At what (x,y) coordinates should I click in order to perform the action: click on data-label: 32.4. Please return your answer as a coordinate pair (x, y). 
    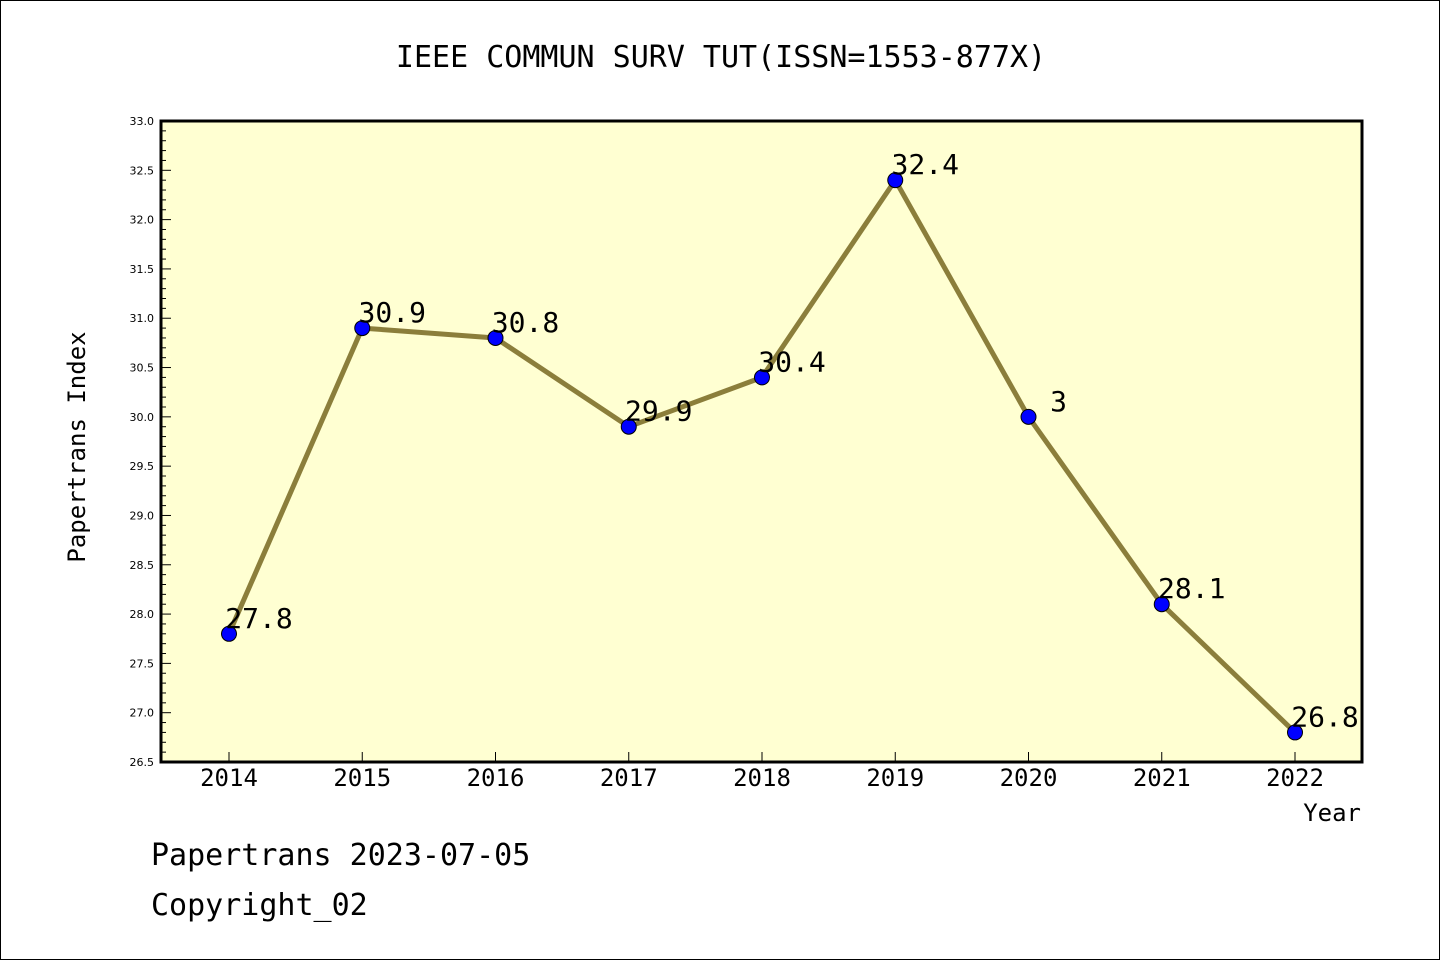
    Looking at the image, I should click on (925, 164).